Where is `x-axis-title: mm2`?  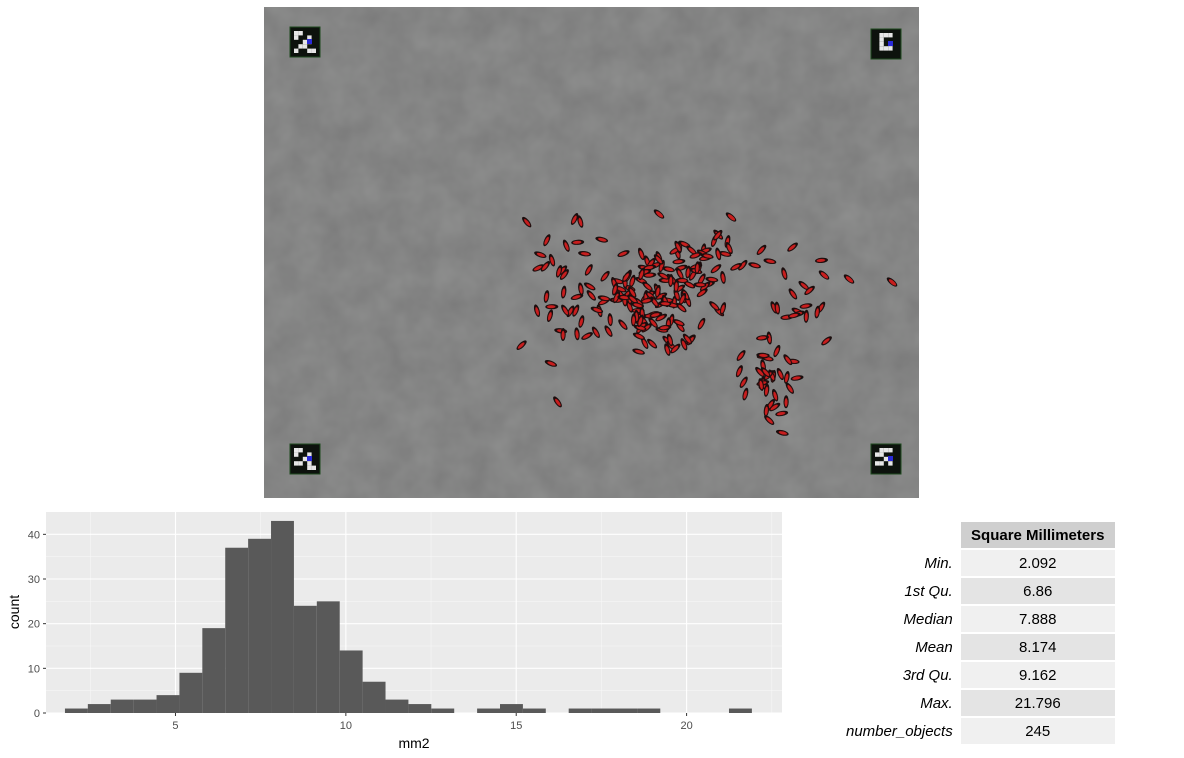 x-axis-title: mm2 is located at coordinates (413, 743).